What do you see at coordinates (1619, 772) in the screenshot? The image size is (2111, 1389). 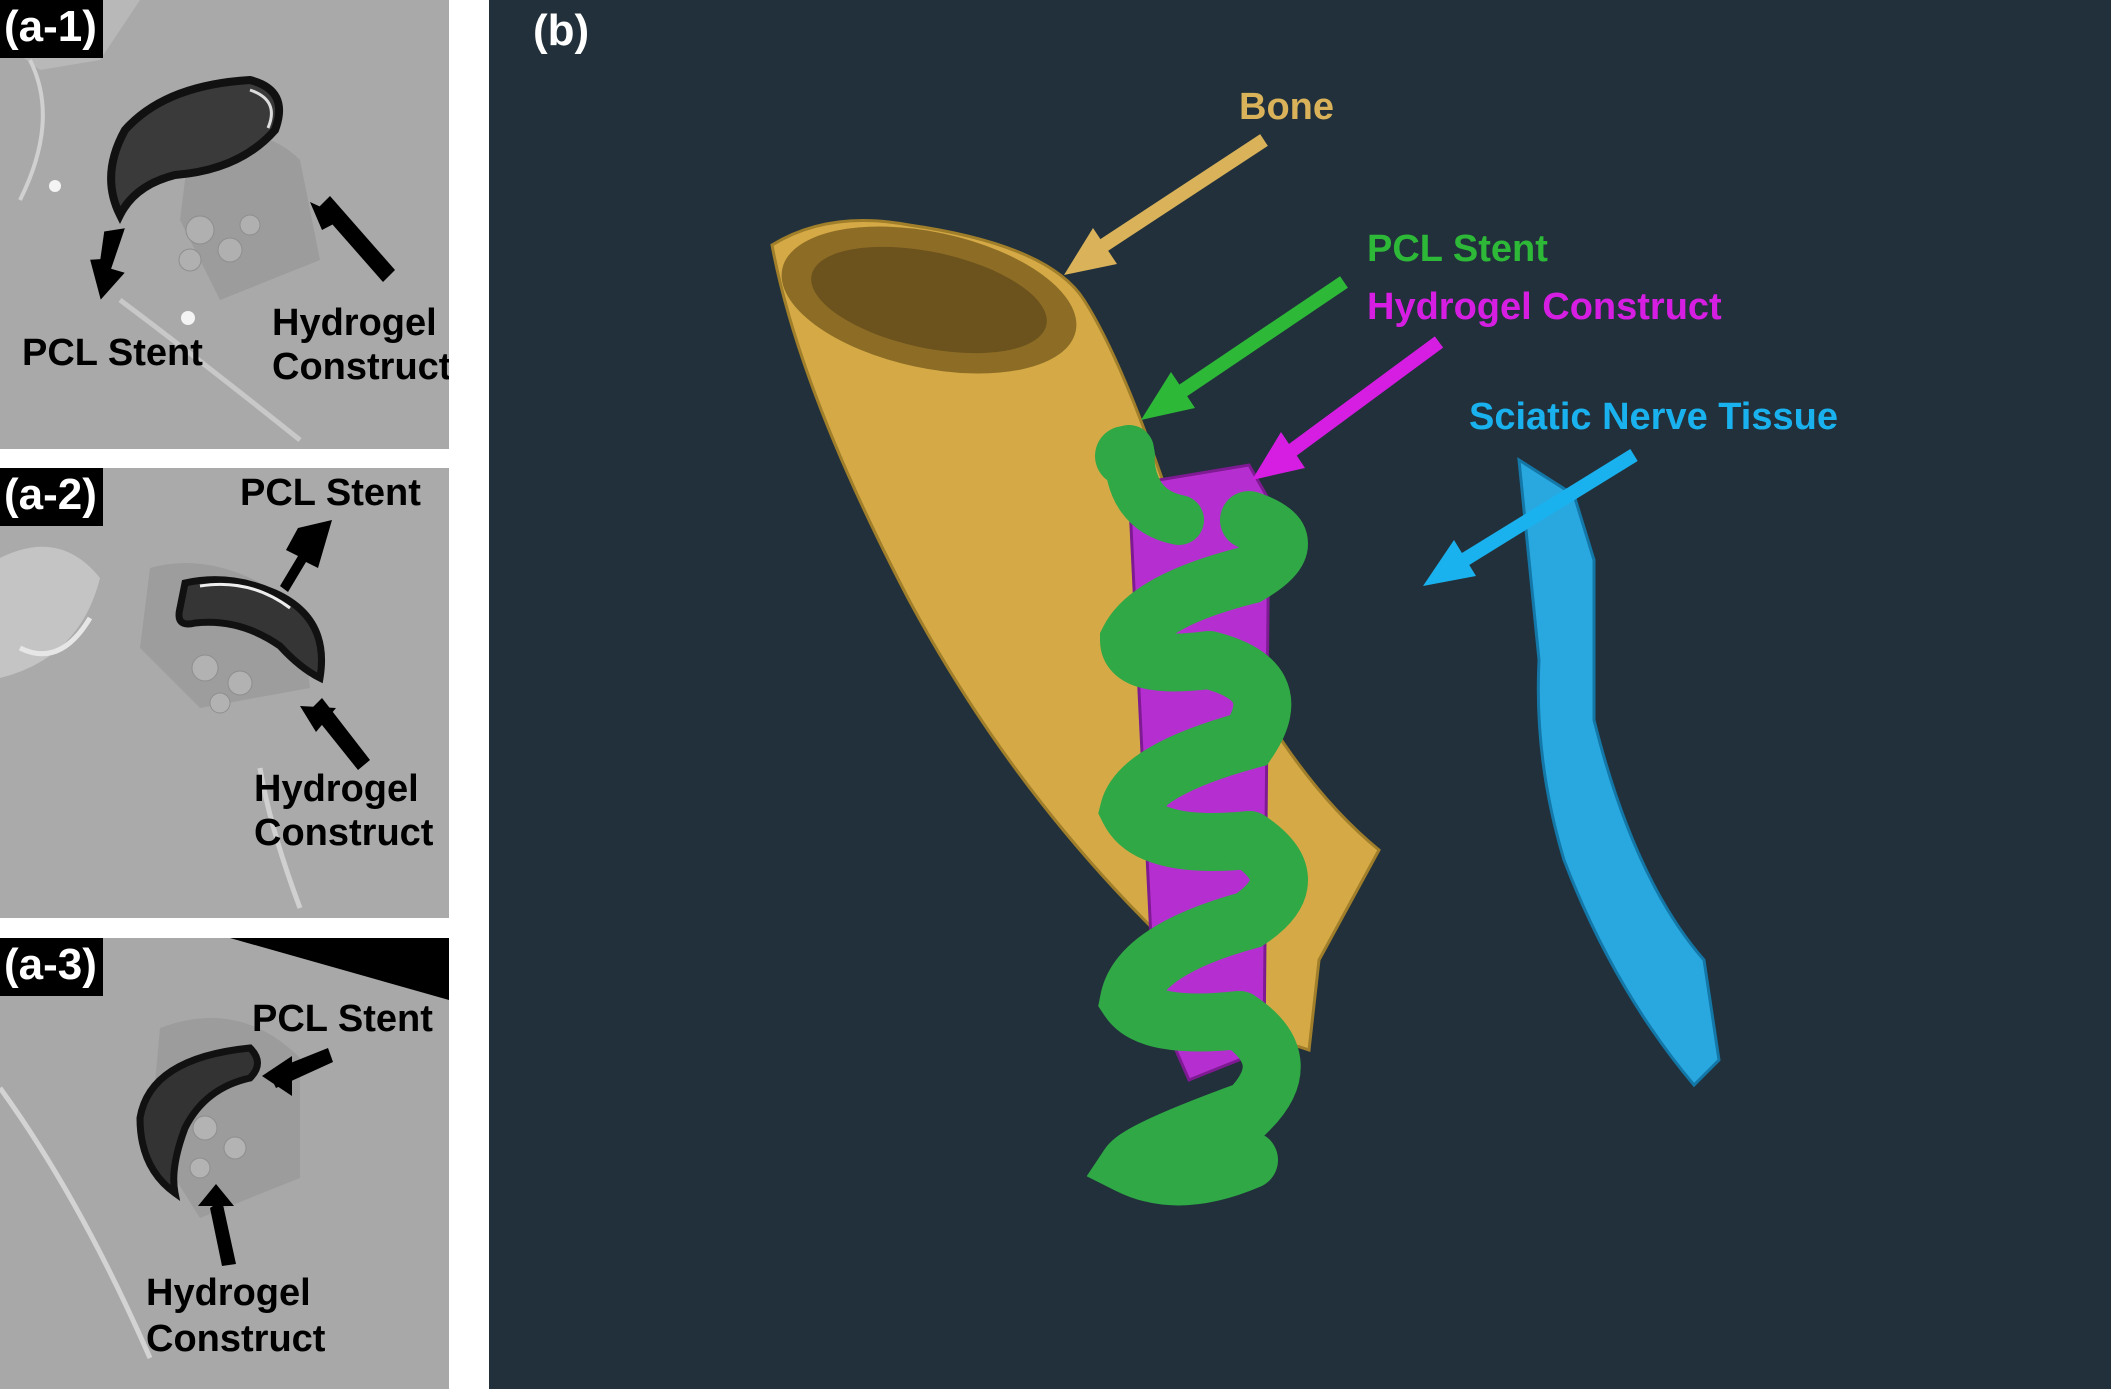 I see `nerve-shape` at bounding box center [1619, 772].